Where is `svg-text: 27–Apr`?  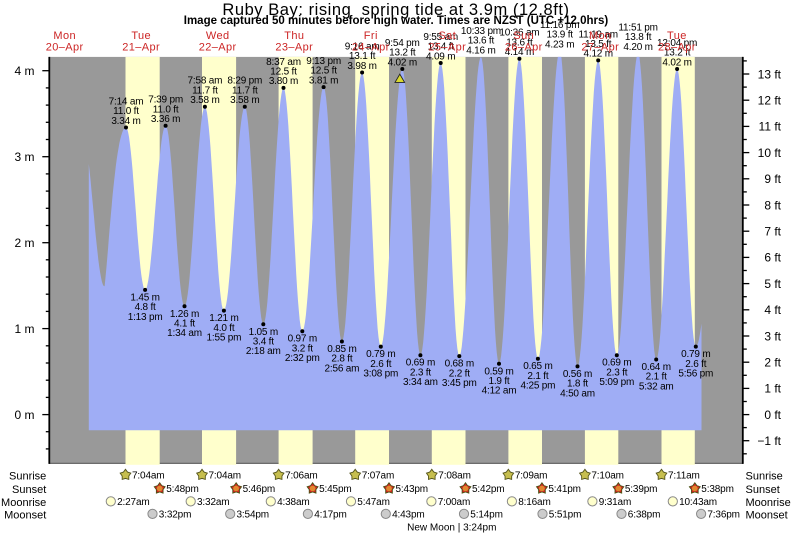
svg-text: 27–Apr is located at coordinates (600, 48).